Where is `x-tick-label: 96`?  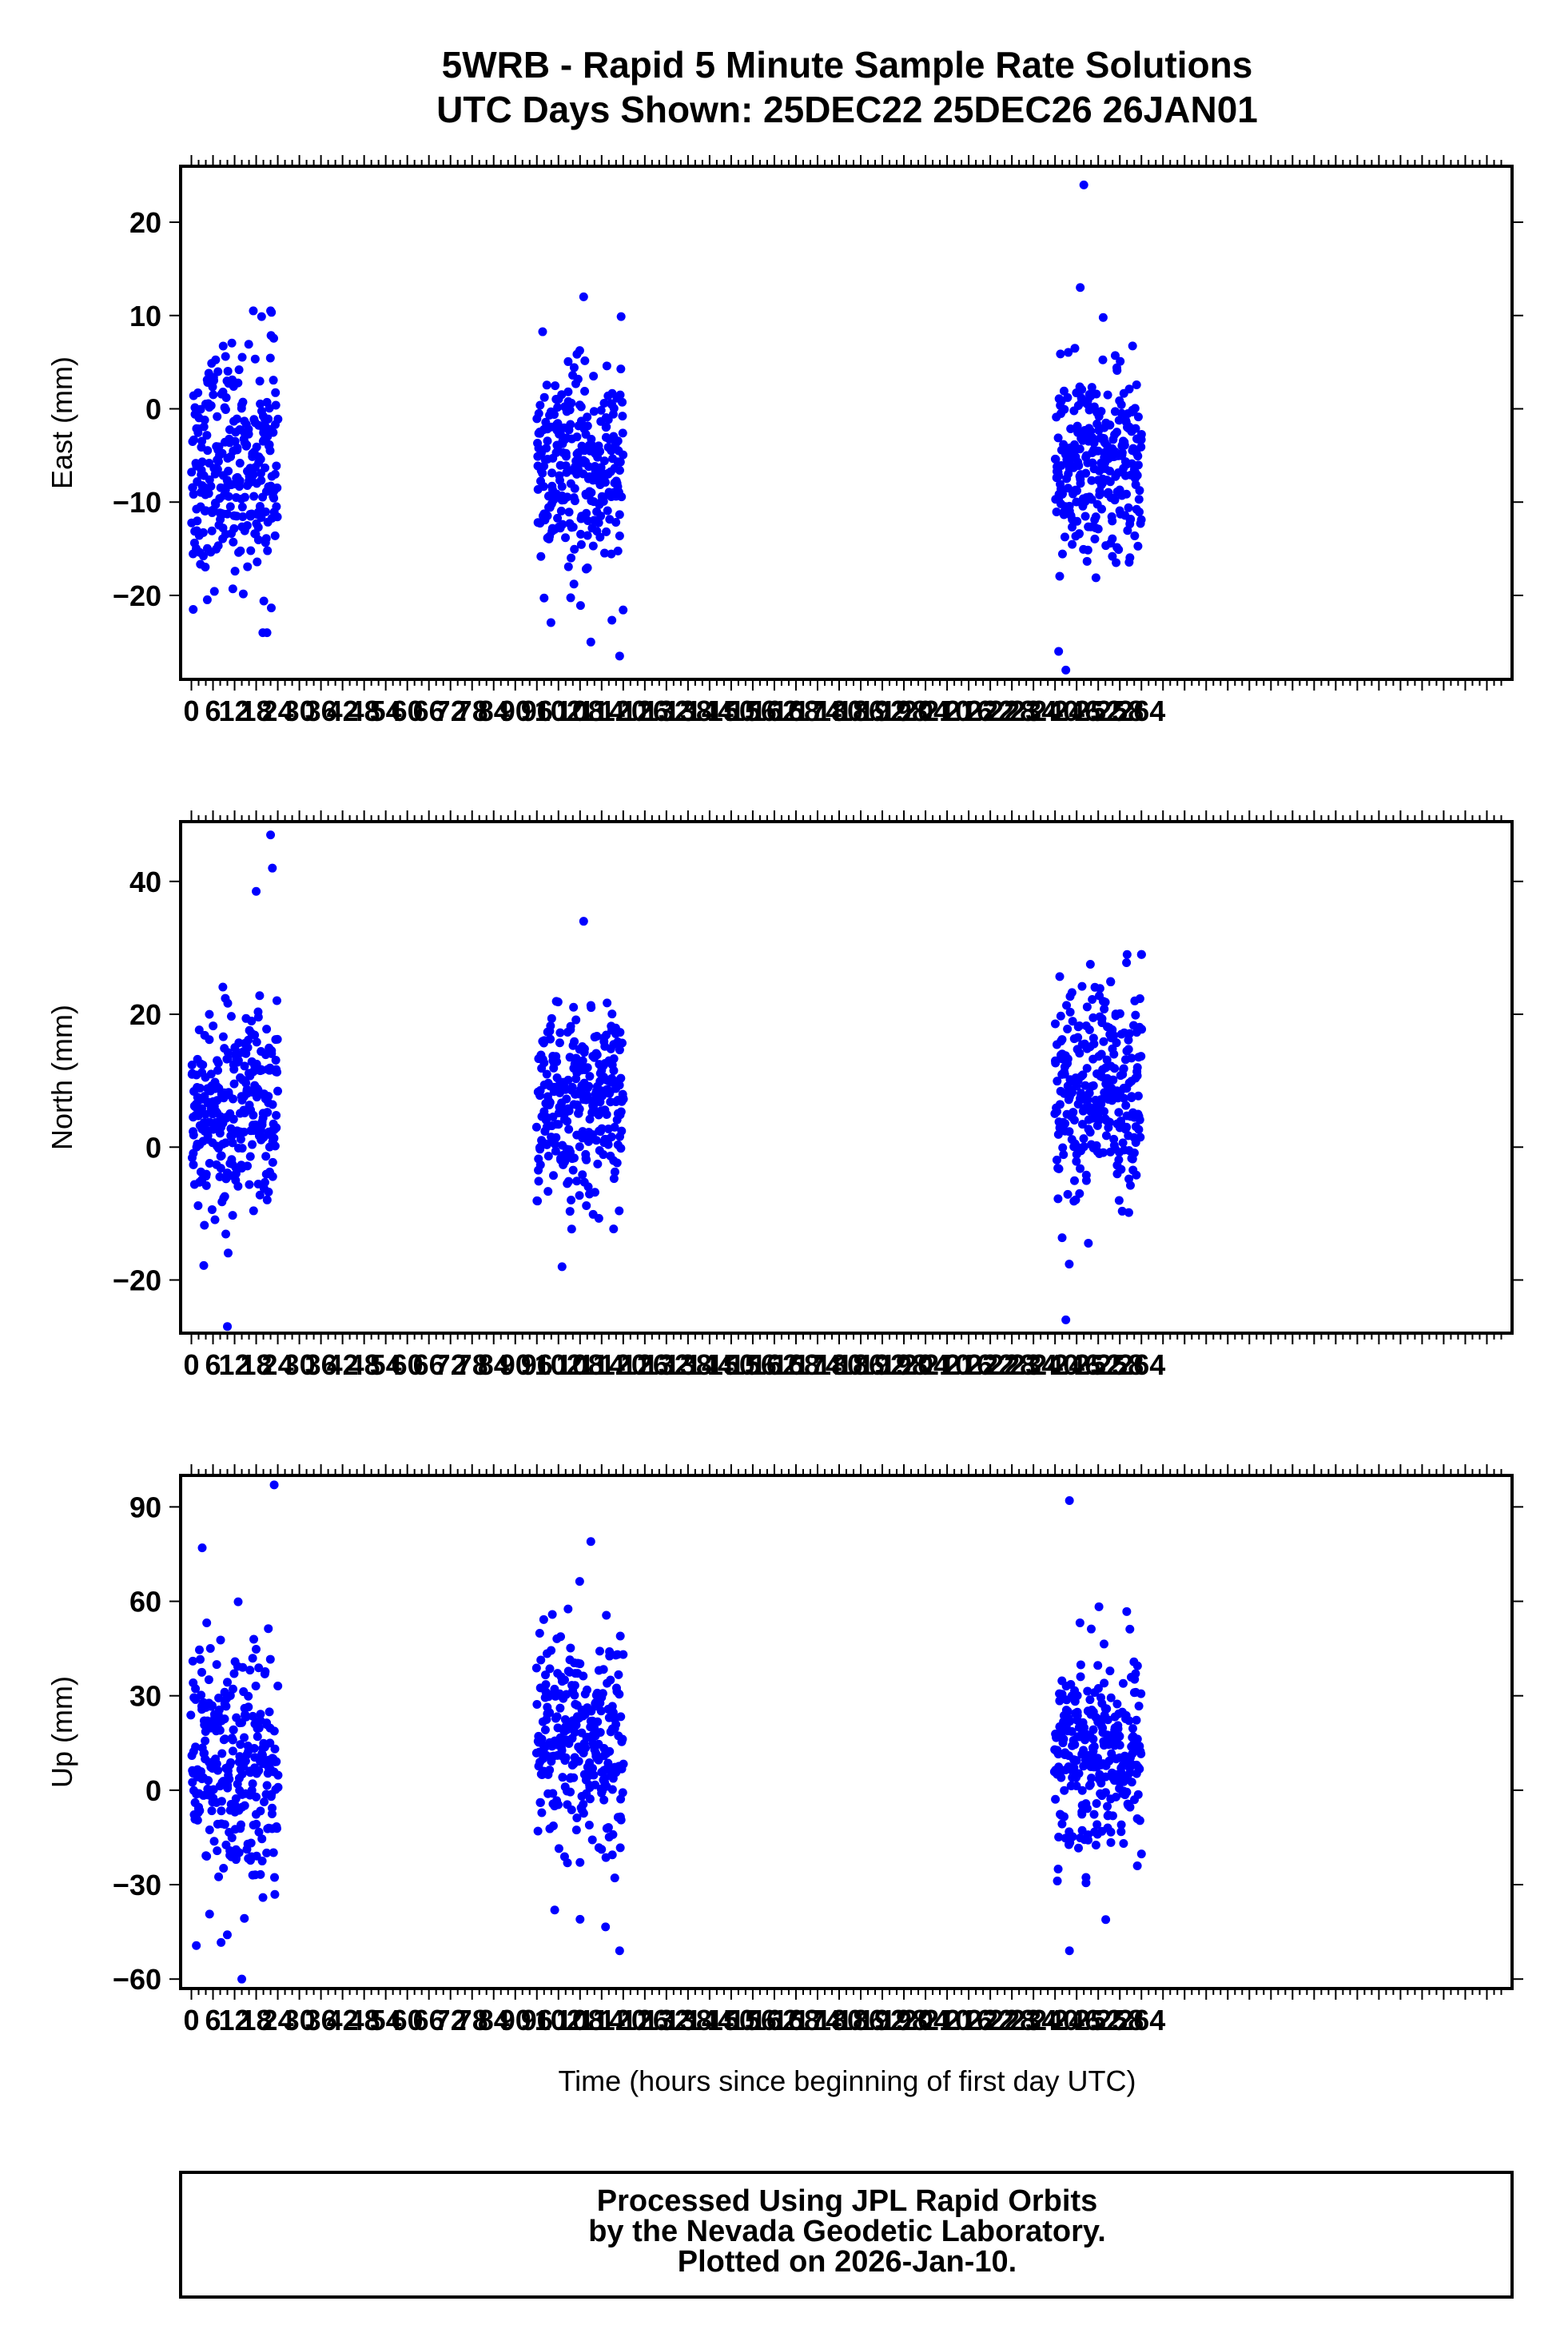 x-tick-label: 96 is located at coordinates (537, 2020).